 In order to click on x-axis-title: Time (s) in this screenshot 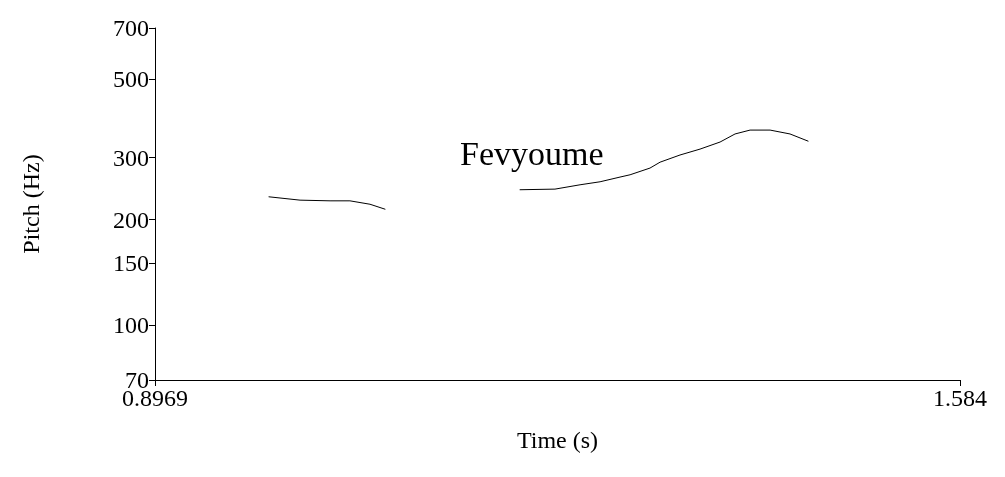, I will do `click(557, 440)`.